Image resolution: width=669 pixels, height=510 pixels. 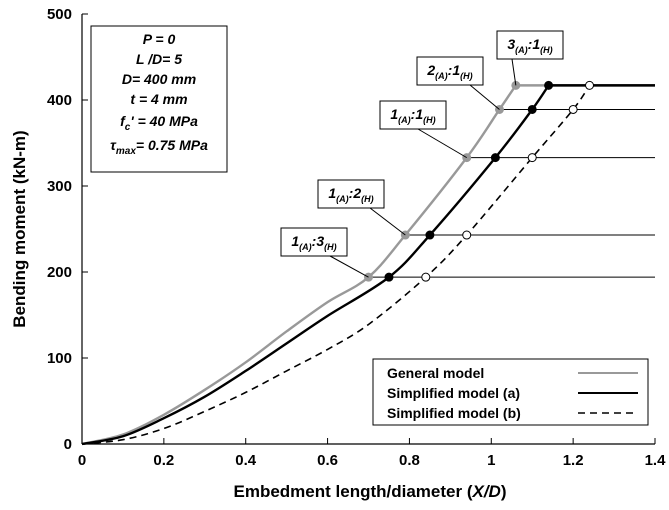 I want to click on x-tick-label: 0.6, so click(x=327, y=460).